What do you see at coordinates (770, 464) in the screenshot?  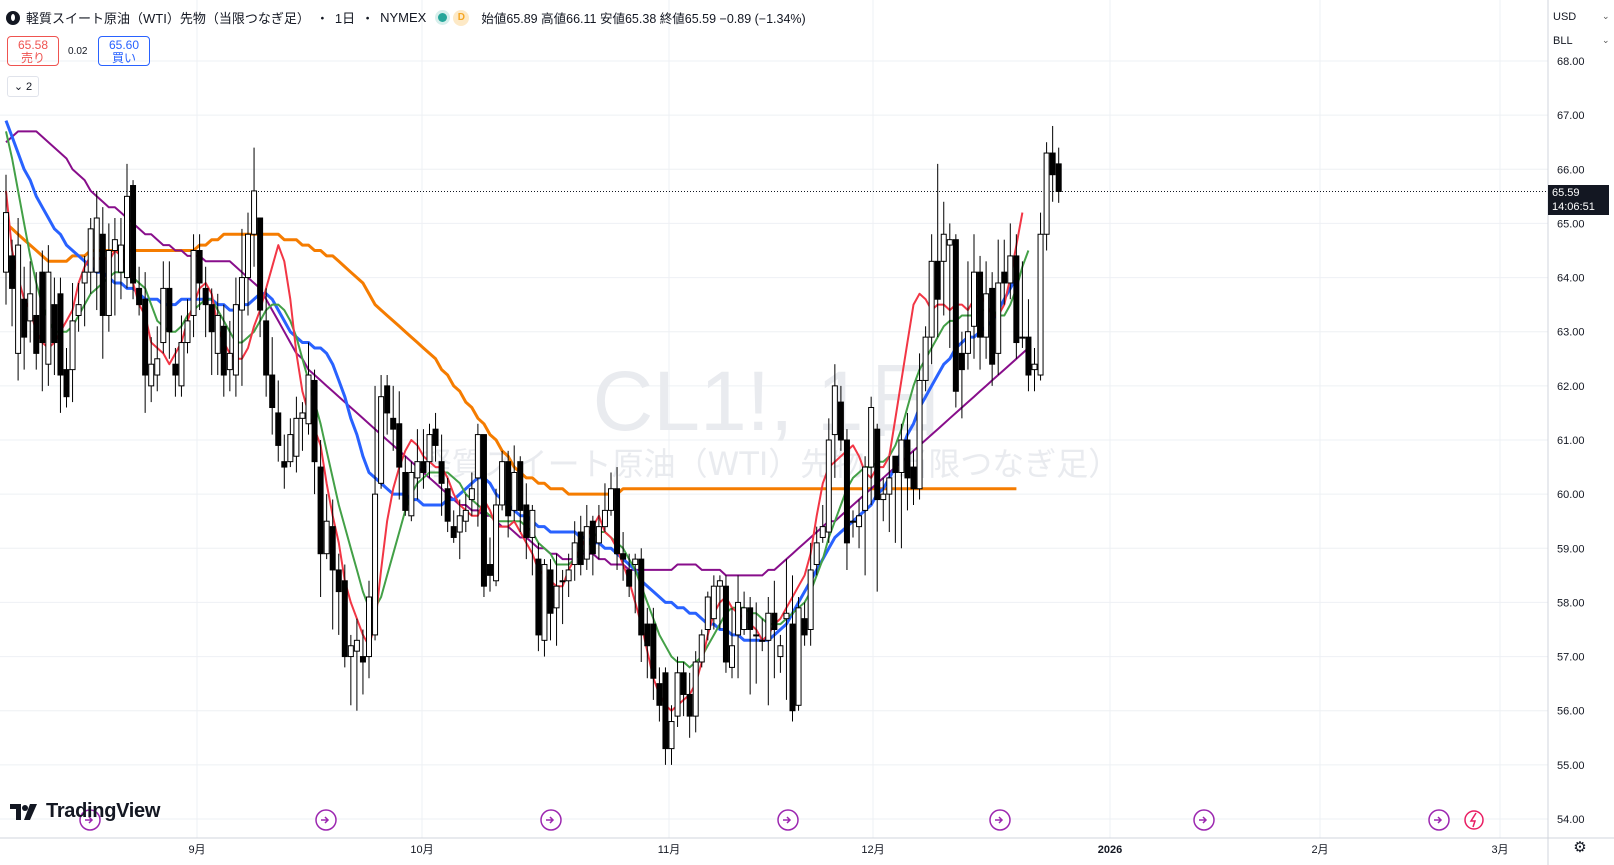 I see `watermark-name: 軽質スイート原油（WTI）先物（当限つなぎ足）` at bounding box center [770, 464].